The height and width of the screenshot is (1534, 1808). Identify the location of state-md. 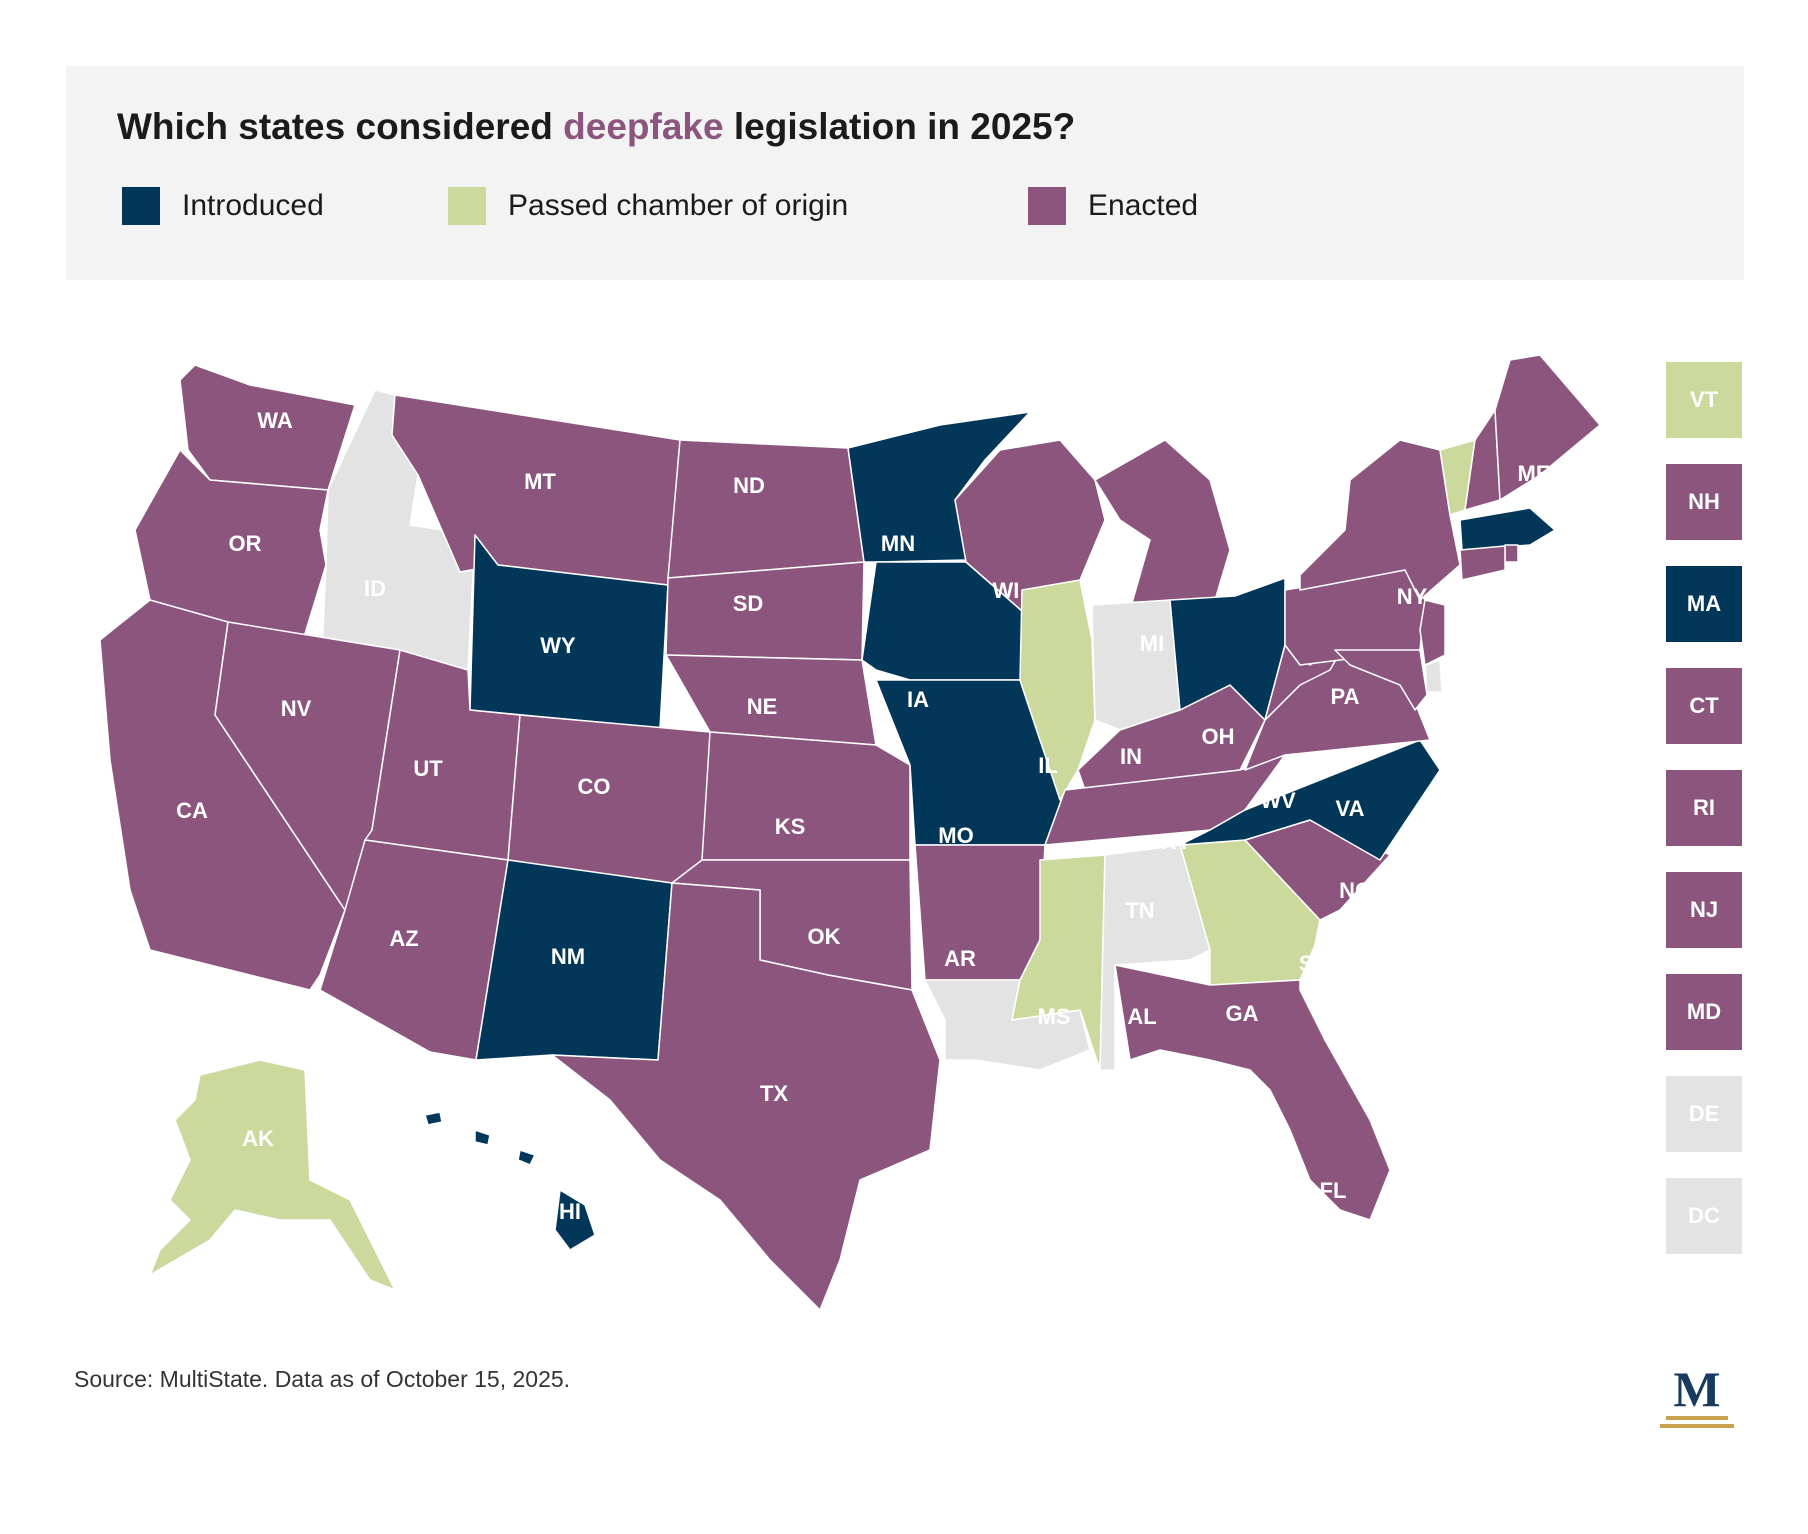
(1381, 680).